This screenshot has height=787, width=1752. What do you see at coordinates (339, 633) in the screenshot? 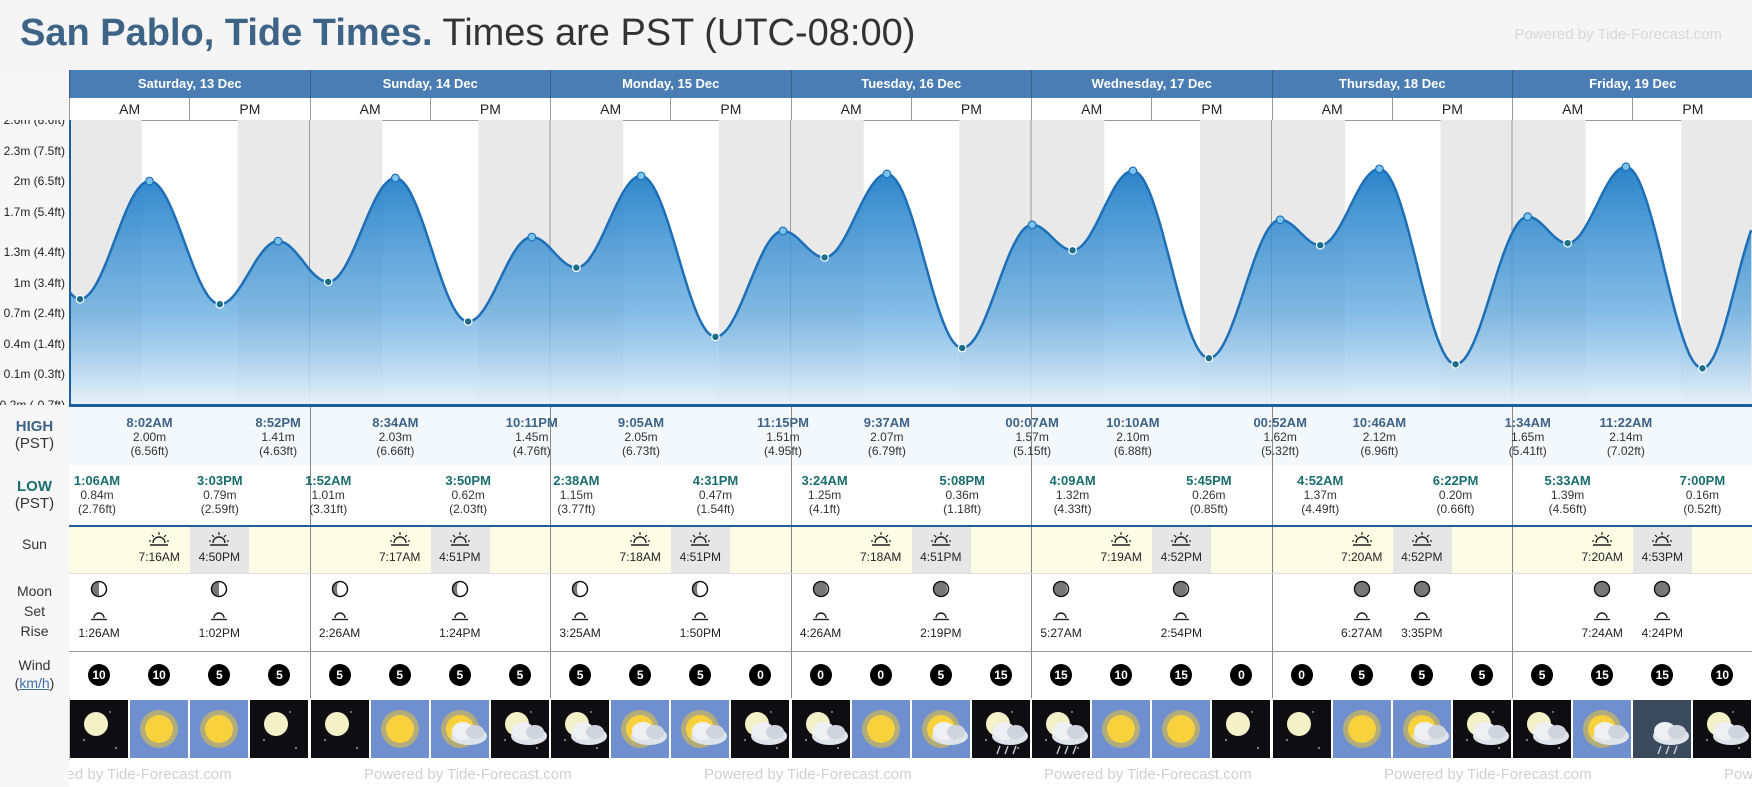
I see `moon-time: 2:26AM` at bounding box center [339, 633].